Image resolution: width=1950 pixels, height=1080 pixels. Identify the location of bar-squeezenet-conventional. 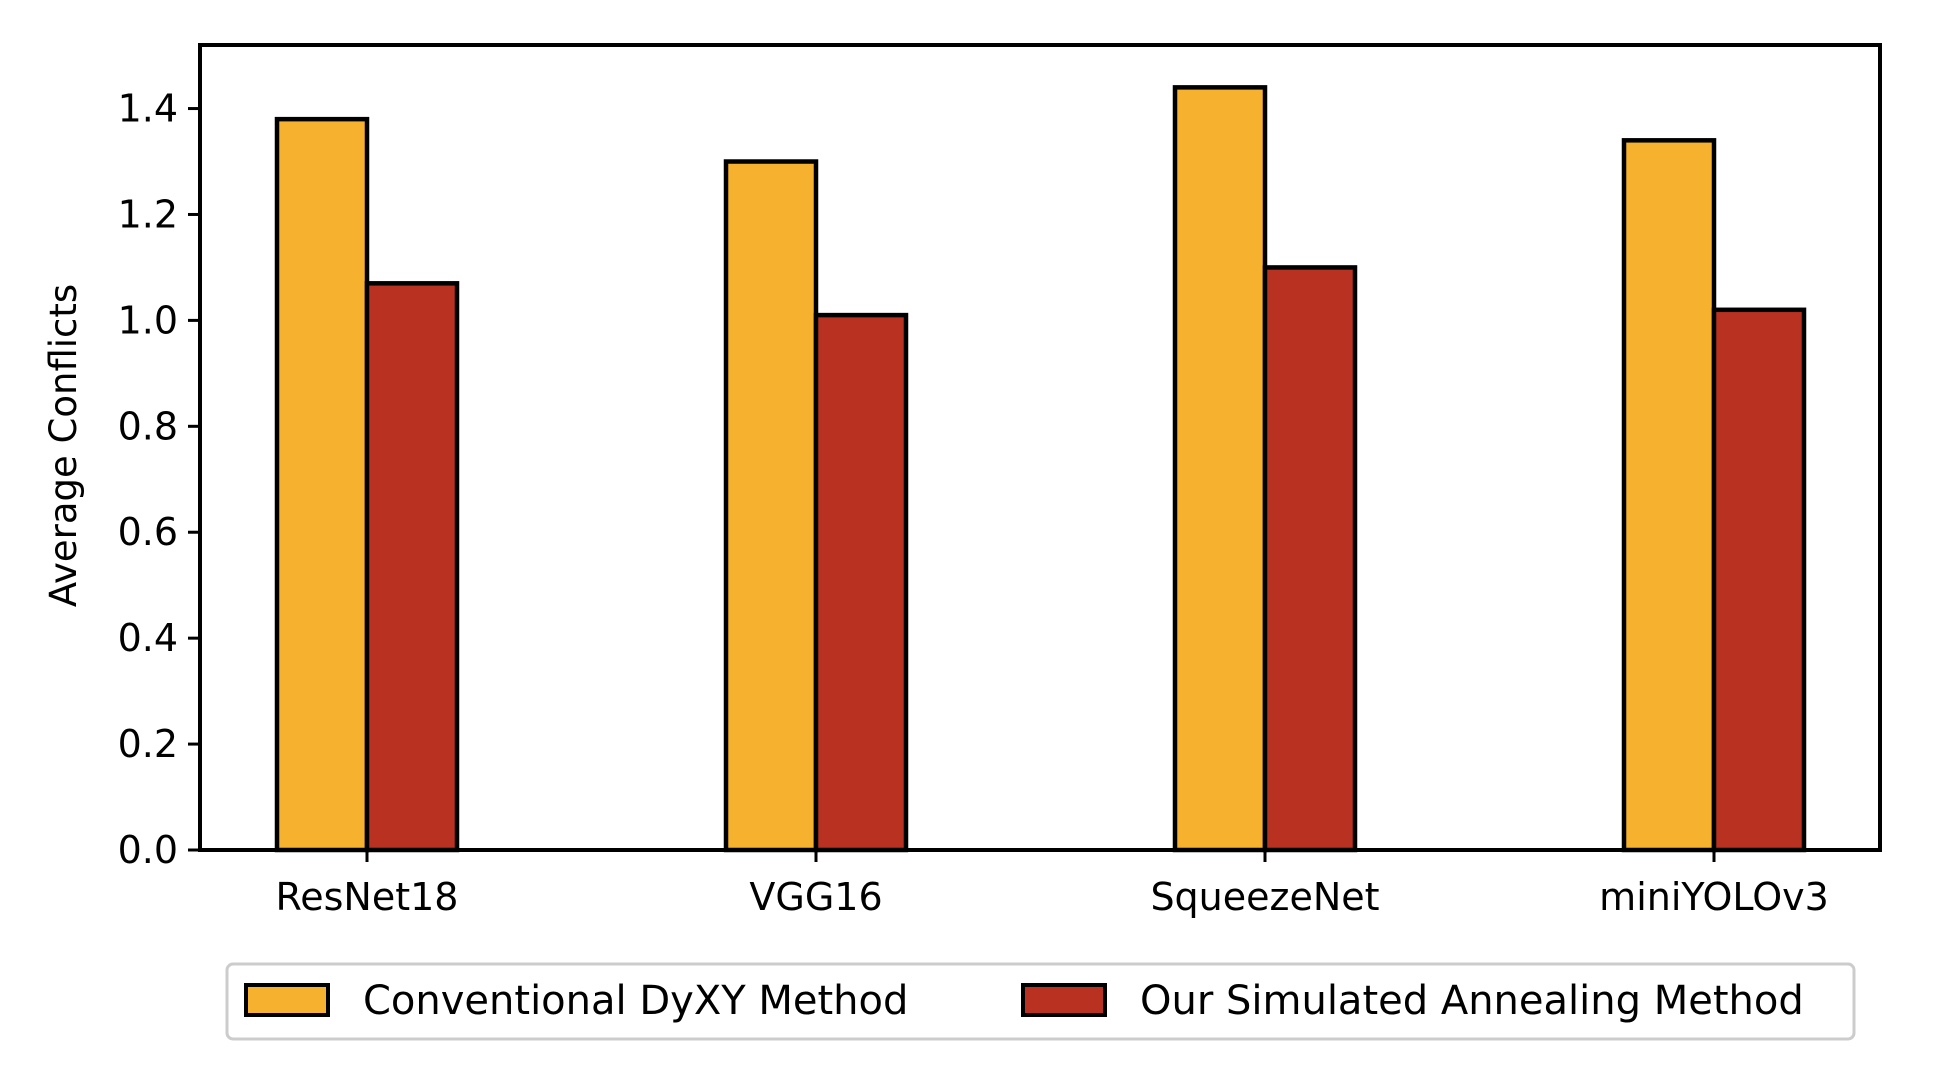
(1220, 469).